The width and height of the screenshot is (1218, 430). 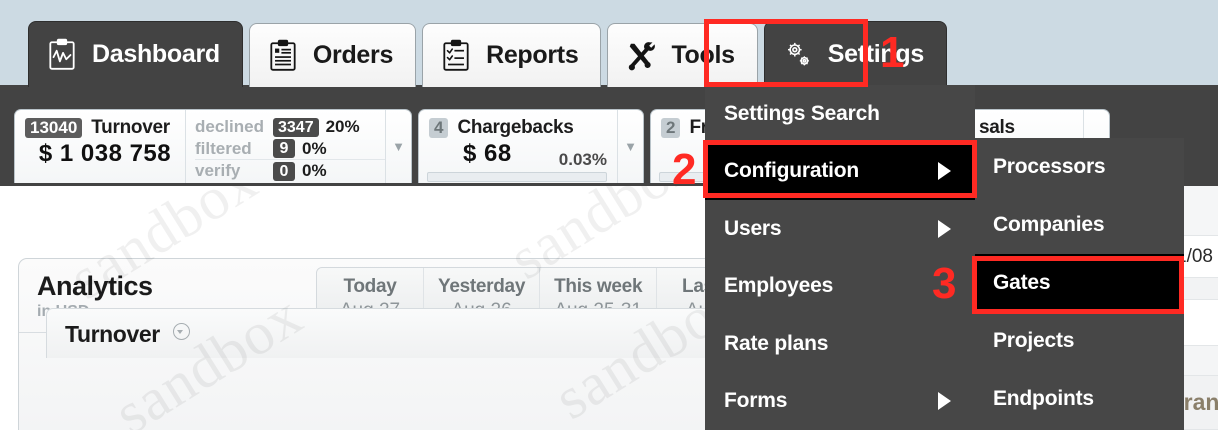 I want to click on widget-reversals-header: sals, so click(x=988, y=128).